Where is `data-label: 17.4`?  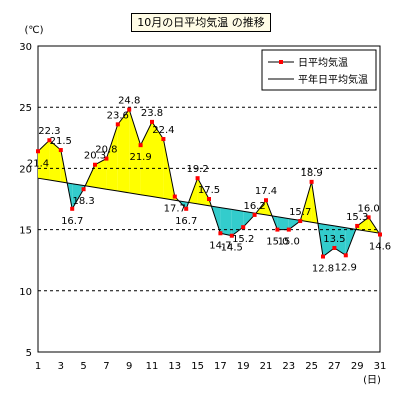
data-label: 17.4 is located at coordinates (266, 191).